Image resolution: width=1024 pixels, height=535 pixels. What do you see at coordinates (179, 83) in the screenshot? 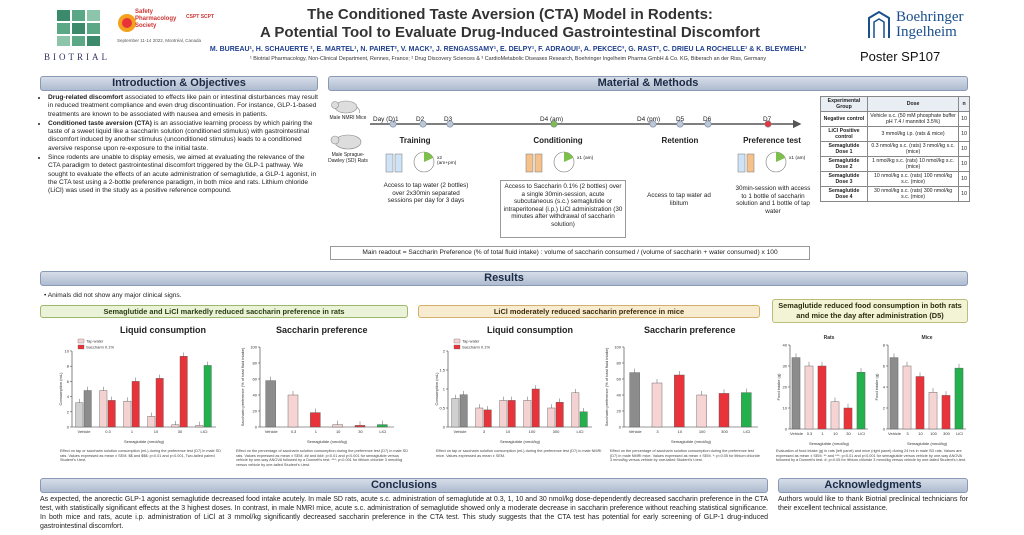
I see `intro-heading: Introduction & Objectives` at bounding box center [179, 83].